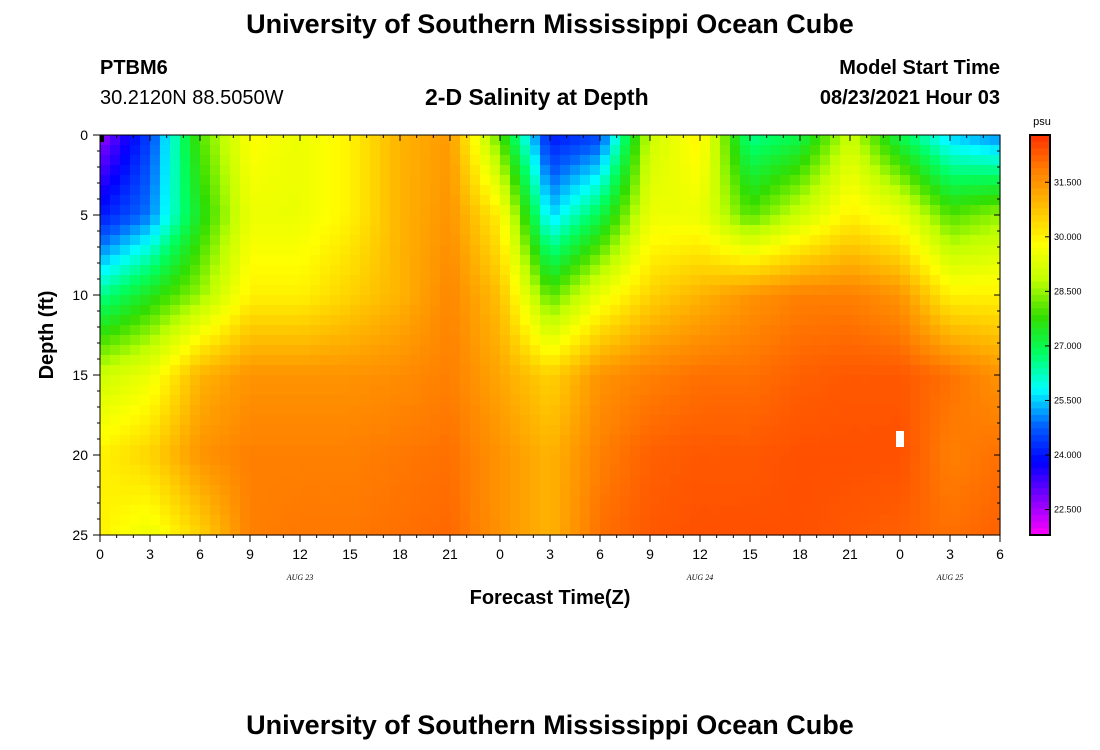 The height and width of the screenshot is (750, 1100). Describe the element at coordinates (1040, 335) in the screenshot. I see `colorbar-frame` at that location.